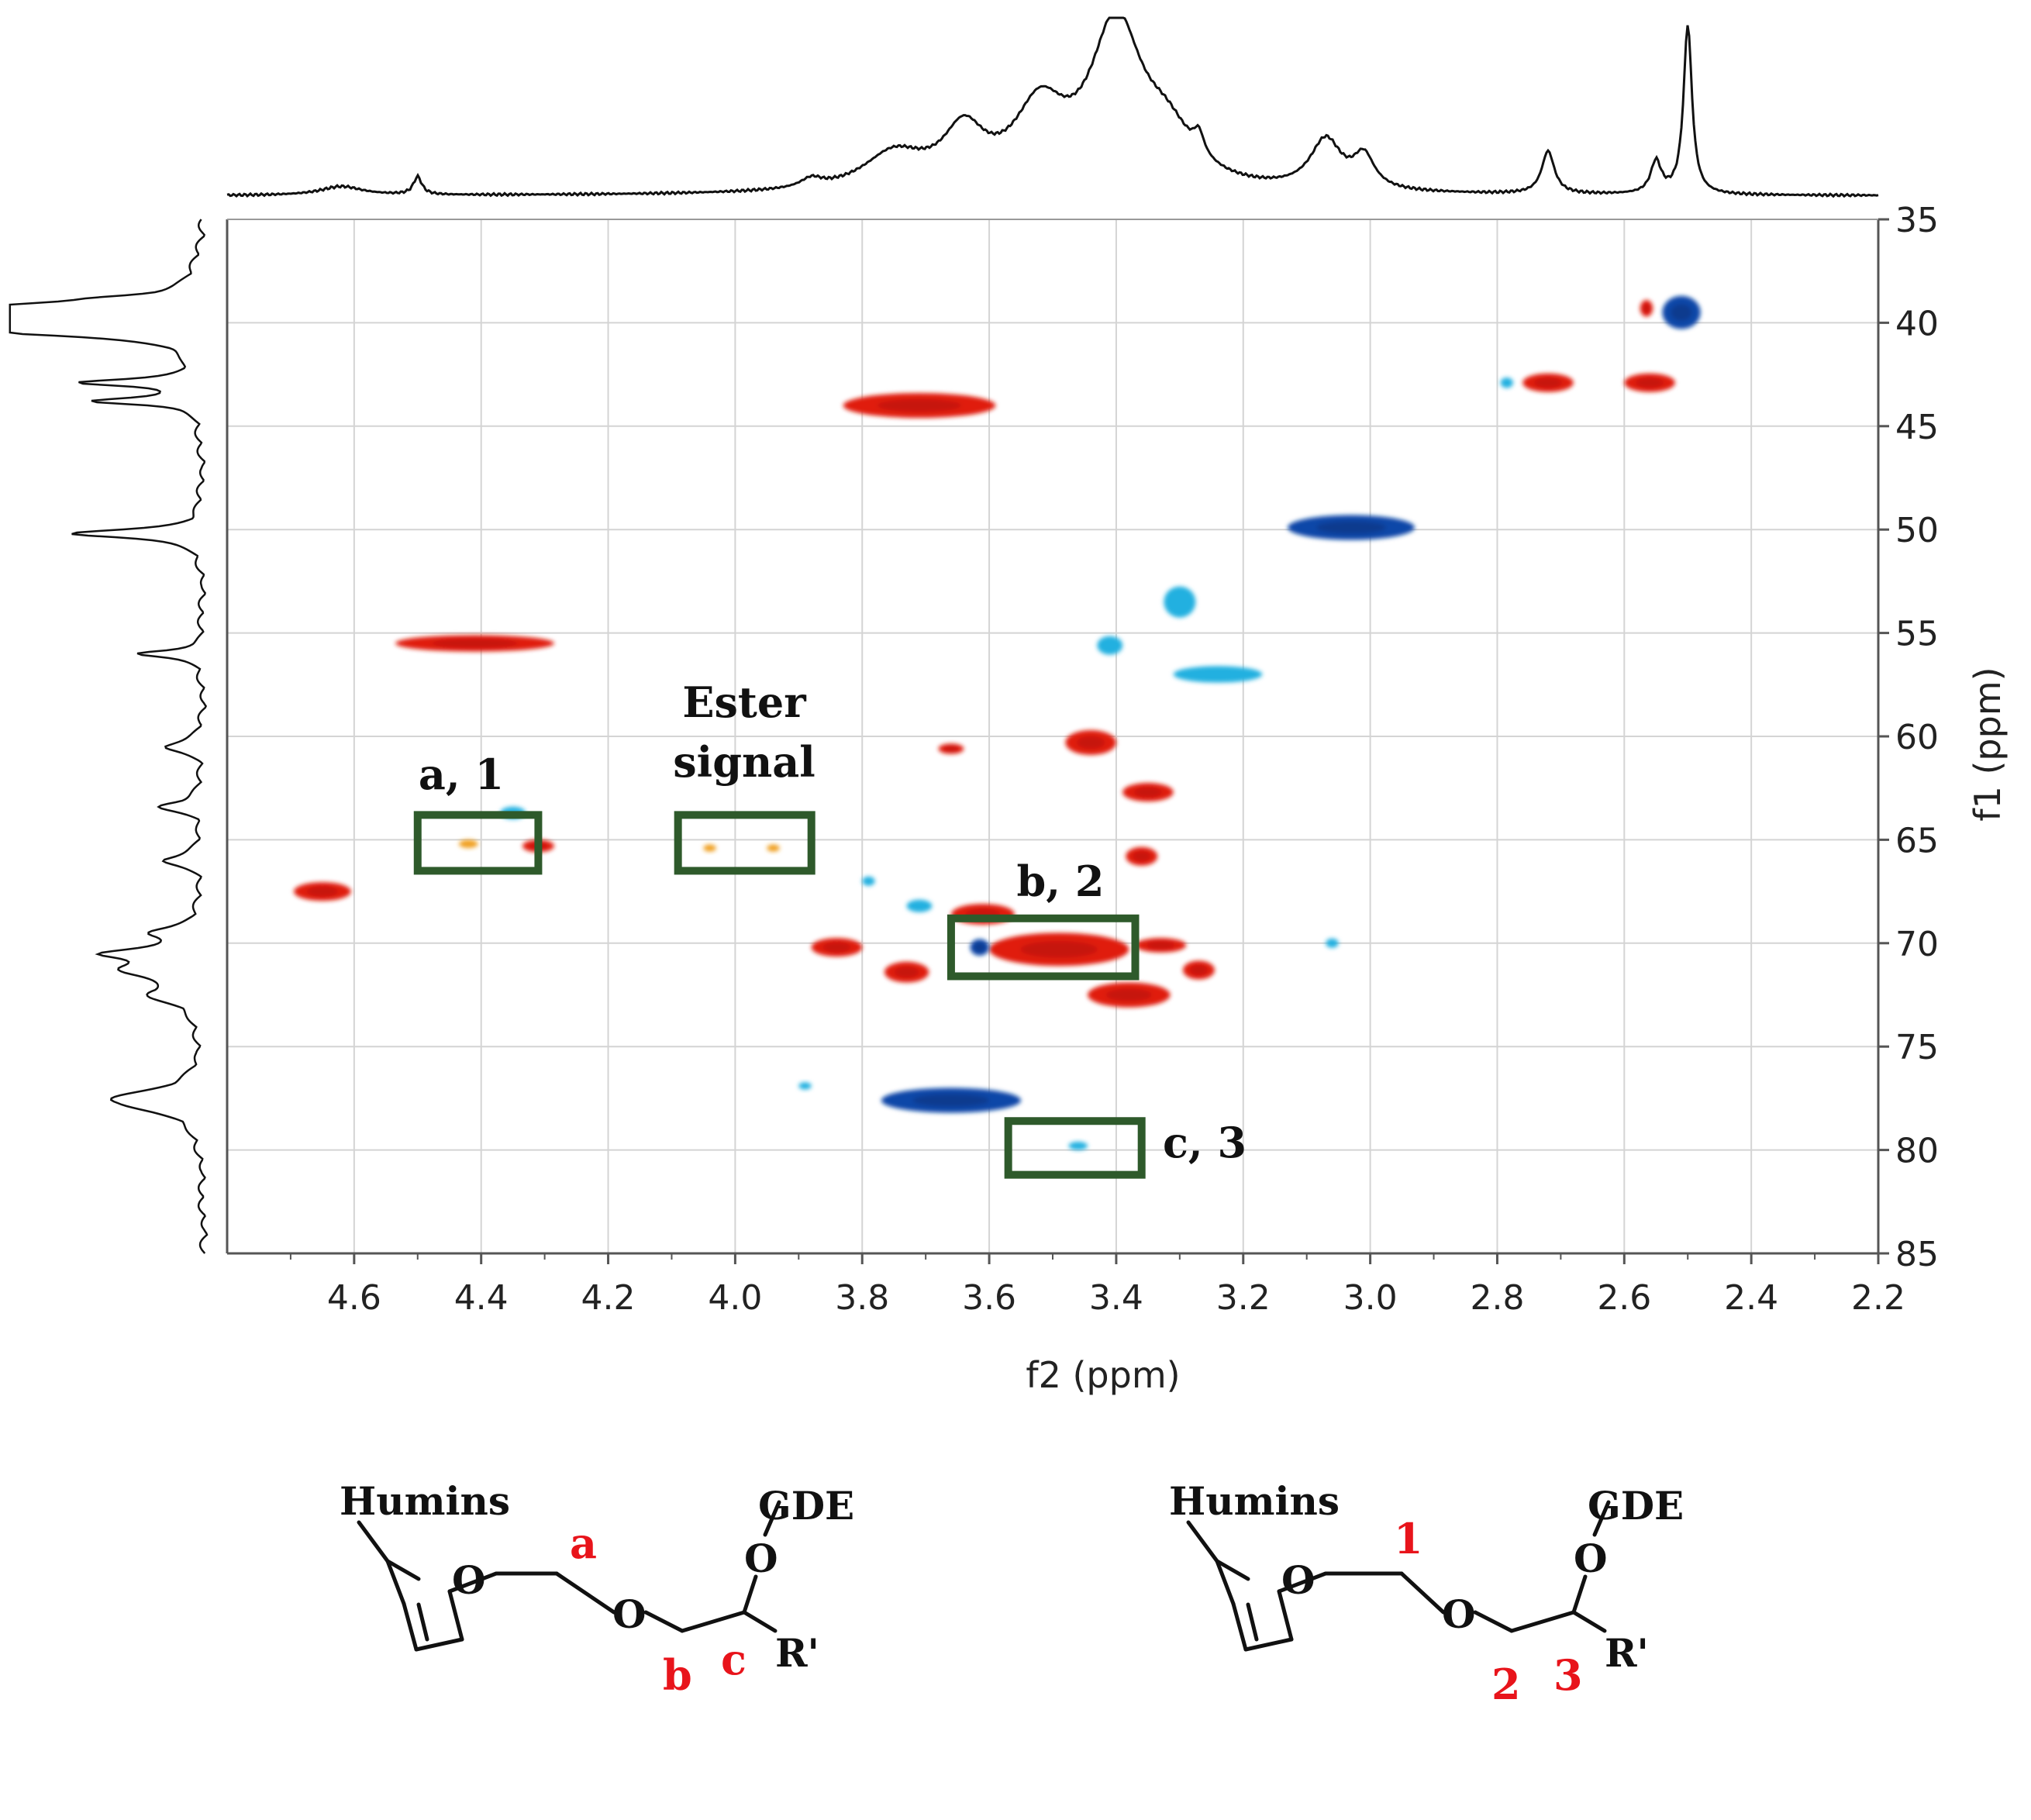 This screenshot has width=2031, height=1820. What do you see at coordinates (1917, 945) in the screenshot?
I see `y-tick-label-7: 70` at bounding box center [1917, 945].